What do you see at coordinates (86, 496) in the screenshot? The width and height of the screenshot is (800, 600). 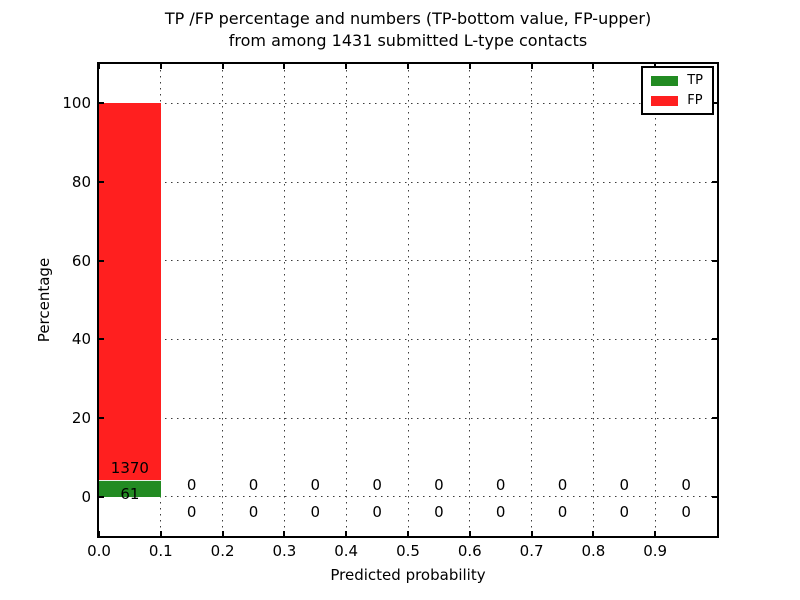 I see `y-tick-label: 0` at bounding box center [86, 496].